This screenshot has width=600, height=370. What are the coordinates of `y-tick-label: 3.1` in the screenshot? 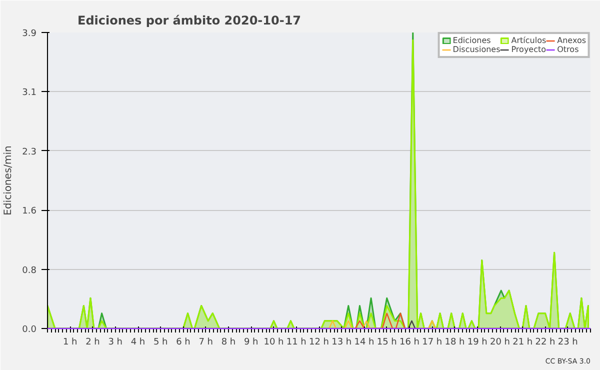 It's located at (29, 93).